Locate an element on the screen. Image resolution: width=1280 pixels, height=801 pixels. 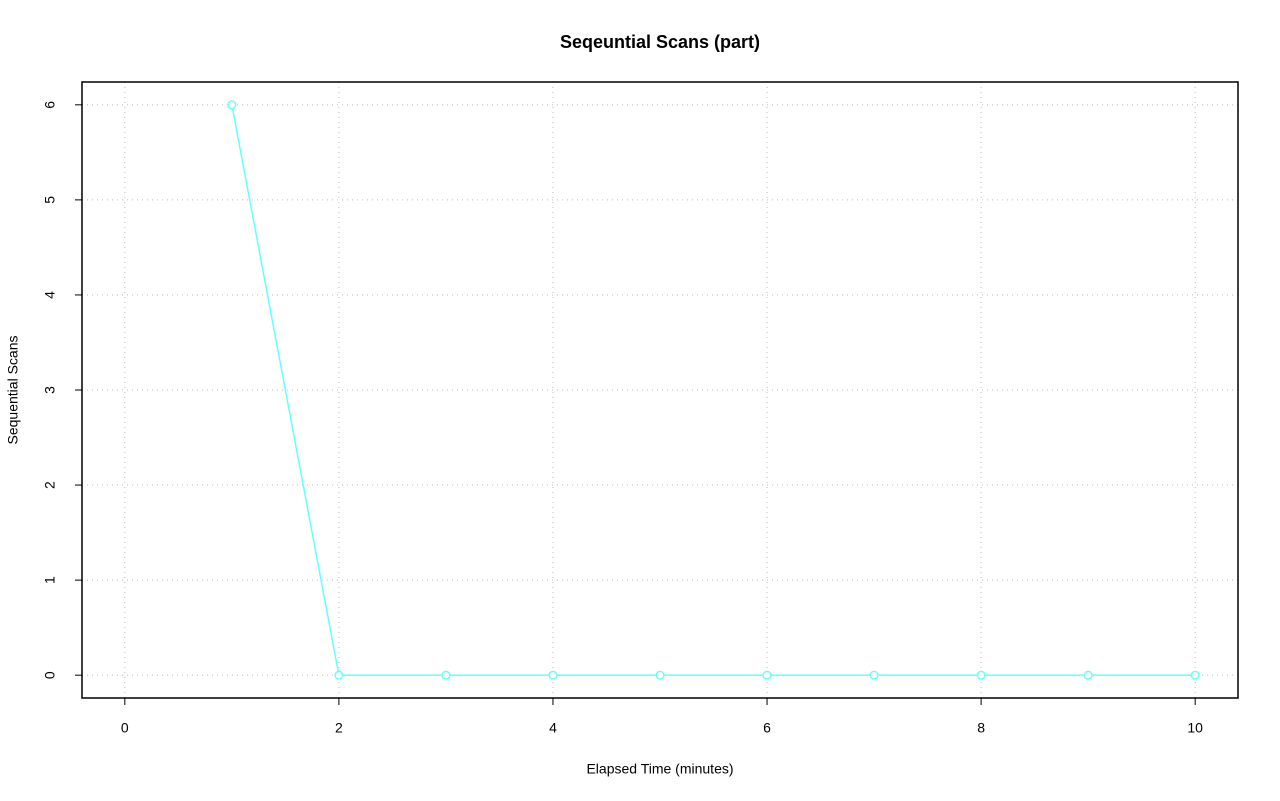
x-tick-label: 8 is located at coordinates (981, 728).